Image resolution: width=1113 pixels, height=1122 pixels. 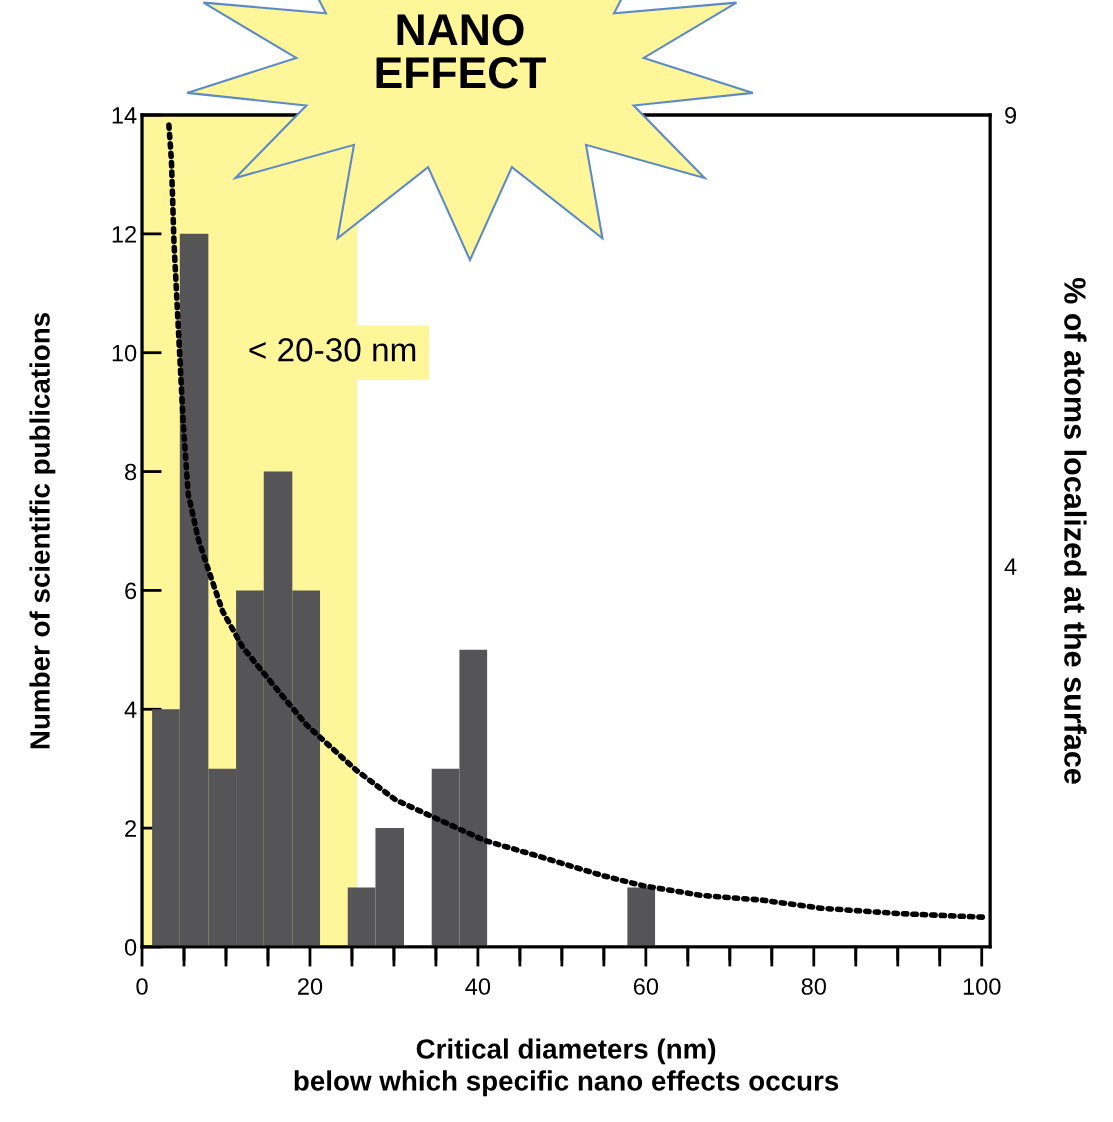 What do you see at coordinates (1011, 115) in the screenshot?
I see `y2-tick-label: 9` at bounding box center [1011, 115].